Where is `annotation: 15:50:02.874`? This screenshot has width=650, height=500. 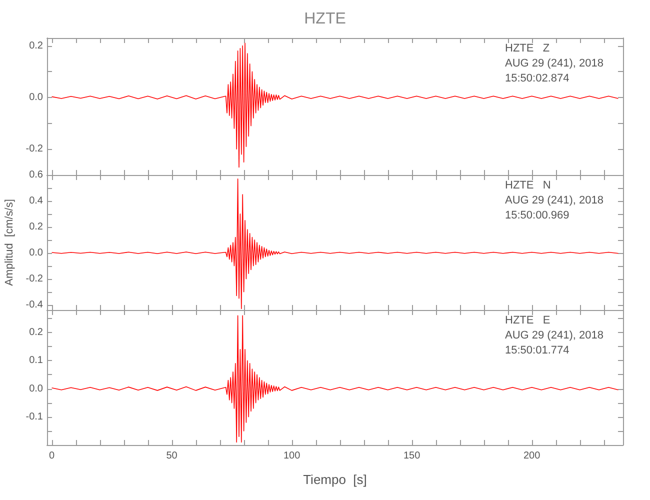 annotation: 15:50:02.874 is located at coordinates (537, 78).